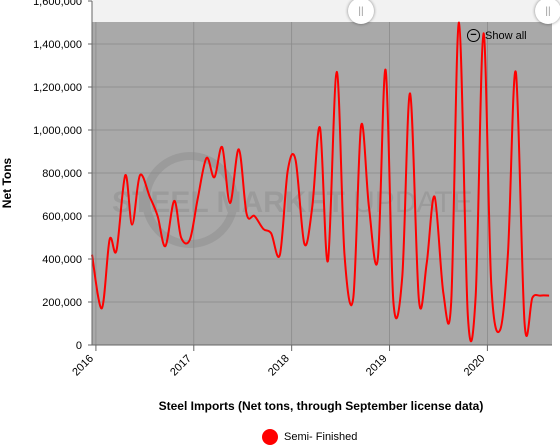 This screenshot has height=448, width=560. I want to click on y-tick-label: 0, so click(79, 346).